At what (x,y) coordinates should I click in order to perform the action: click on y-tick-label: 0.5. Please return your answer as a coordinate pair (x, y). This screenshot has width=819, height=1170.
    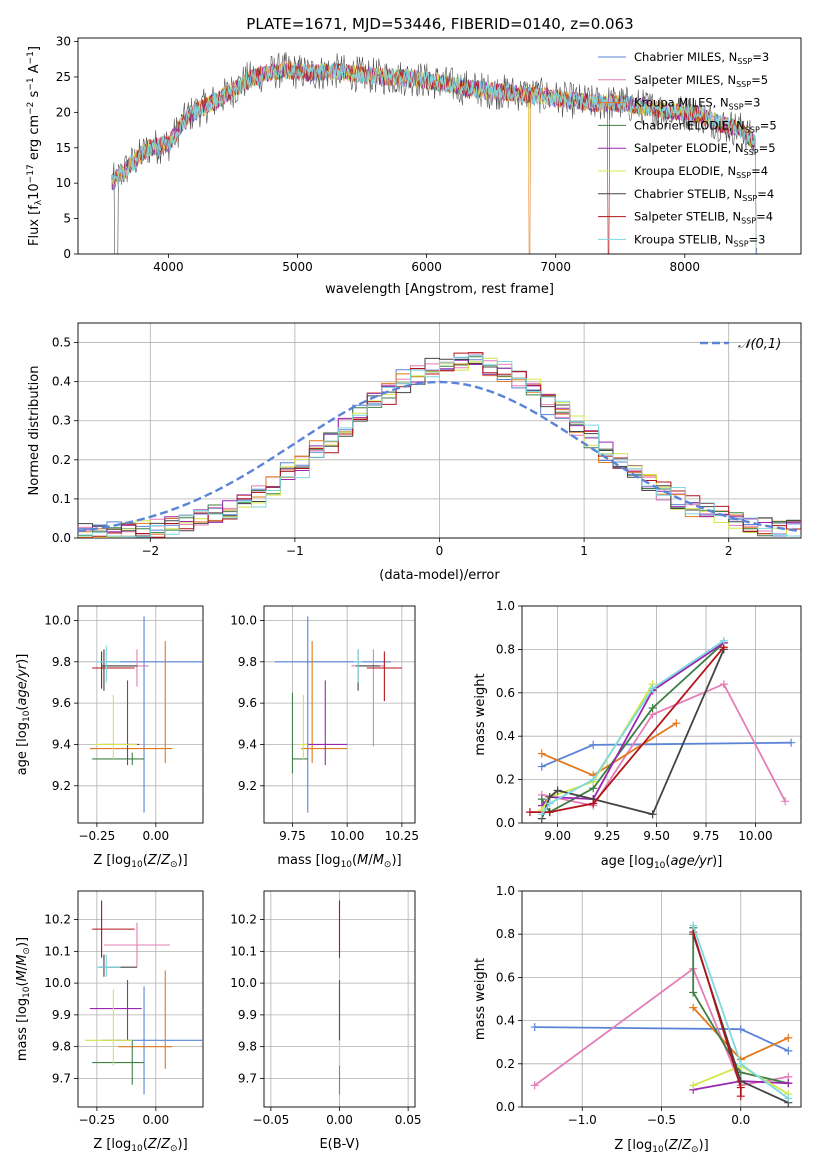
    Looking at the image, I should click on (61, 343).